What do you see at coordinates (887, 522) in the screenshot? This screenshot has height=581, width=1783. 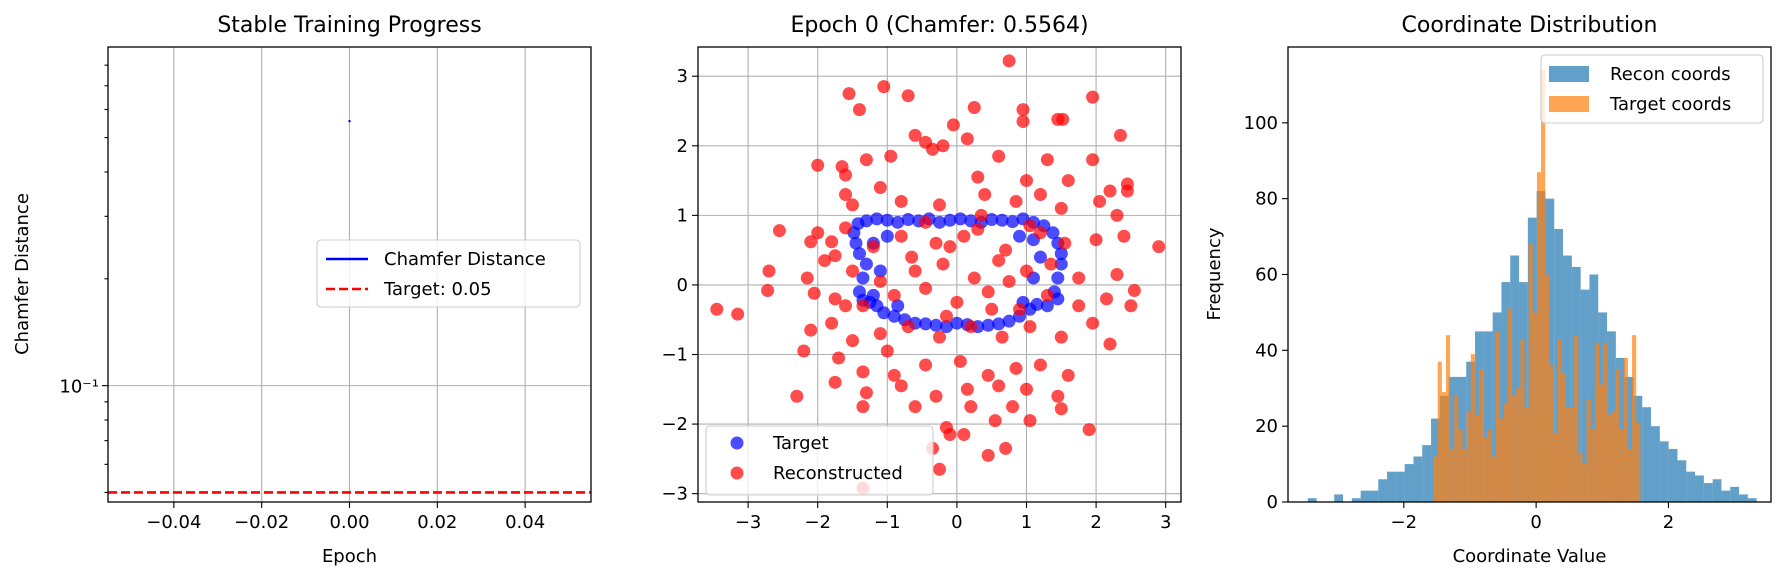 I see `x-tick-label: −1` at bounding box center [887, 522].